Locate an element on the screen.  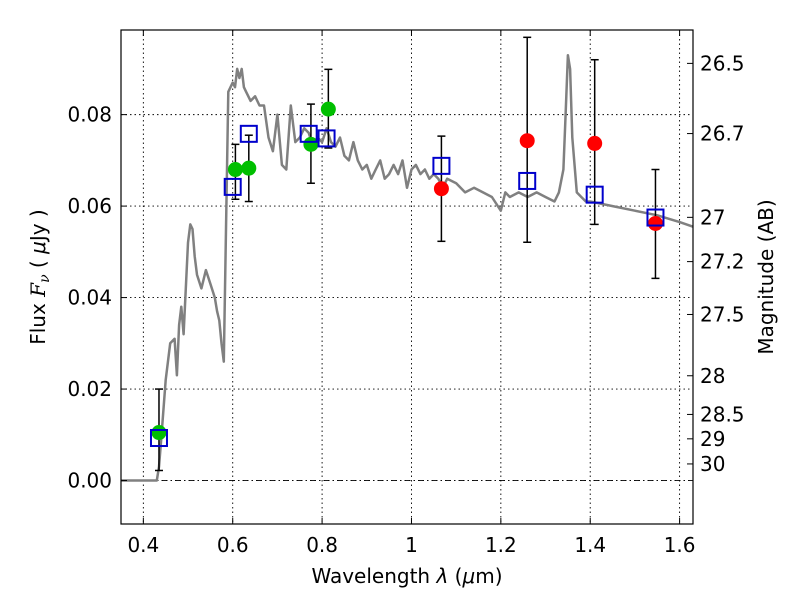
x-axis-label: Wavelength λ (μm) is located at coordinates (406, 576).